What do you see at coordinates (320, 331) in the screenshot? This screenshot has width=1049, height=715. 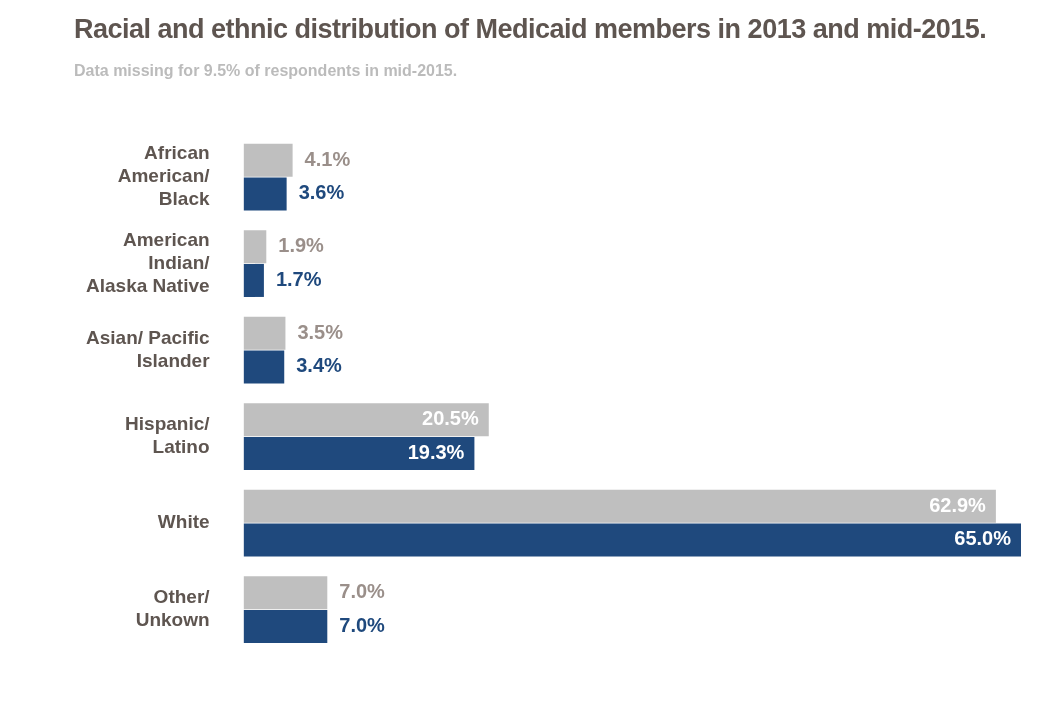 I see `data-label: 3.5%` at bounding box center [320, 331].